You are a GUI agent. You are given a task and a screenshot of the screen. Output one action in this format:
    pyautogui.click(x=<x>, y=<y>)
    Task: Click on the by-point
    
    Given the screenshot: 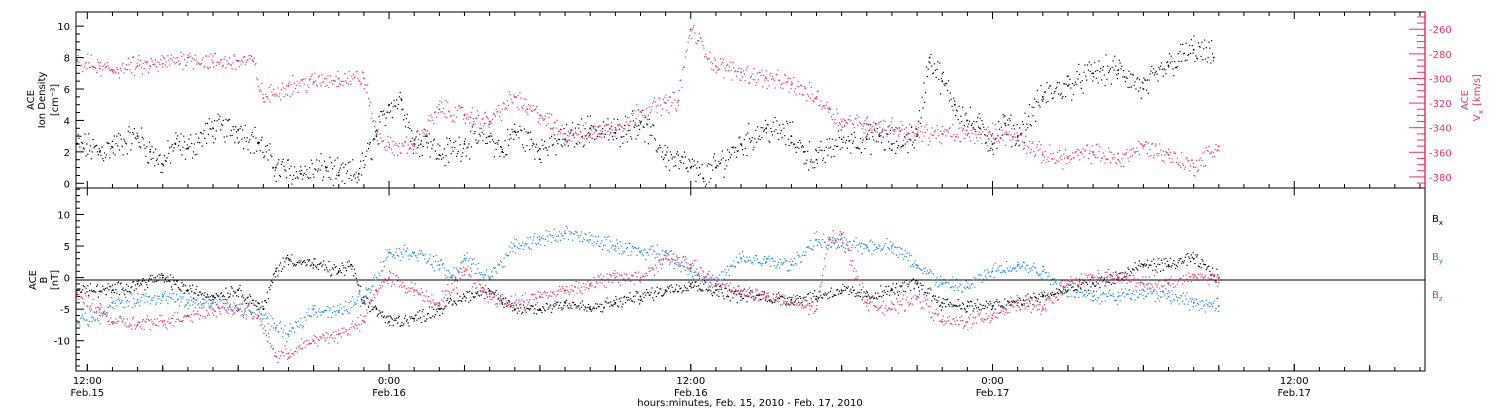 What is the action you would take?
    pyautogui.click(x=1193, y=303)
    